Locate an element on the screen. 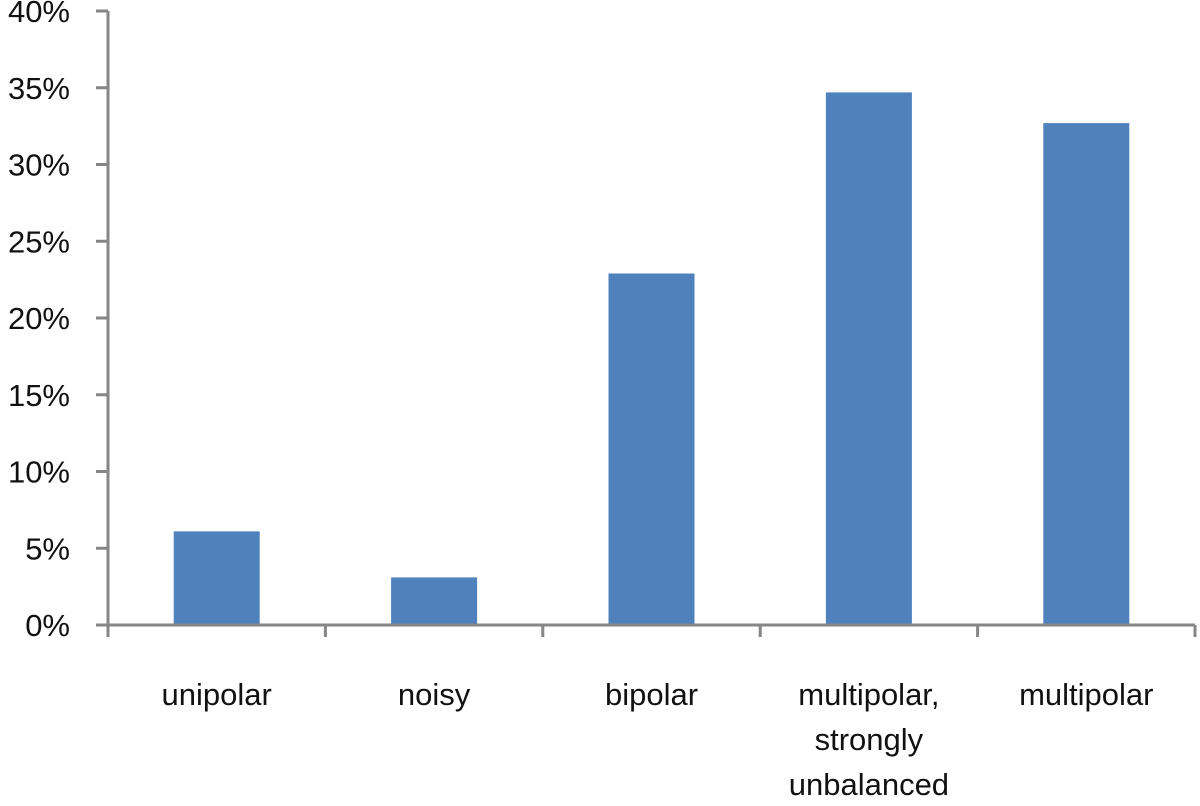 The width and height of the screenshot is (1200, 806). y-tick-label-0: 0% is located at coordinates (47, 625).